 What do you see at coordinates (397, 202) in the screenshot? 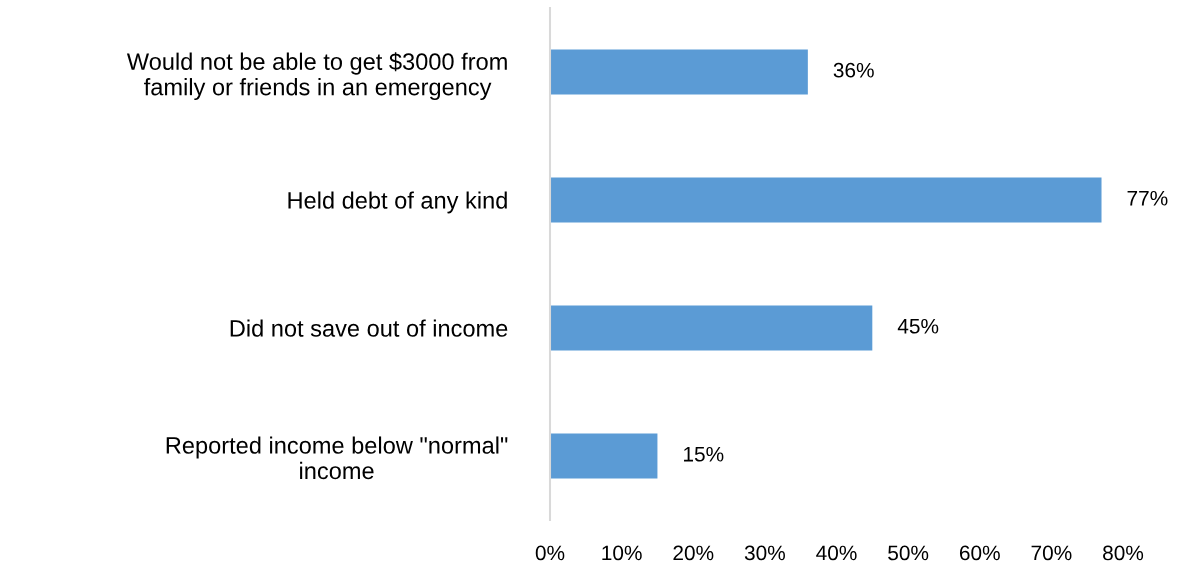
I see `y-tick-label: Held debt of any kind` at bounding box center [397, 202].